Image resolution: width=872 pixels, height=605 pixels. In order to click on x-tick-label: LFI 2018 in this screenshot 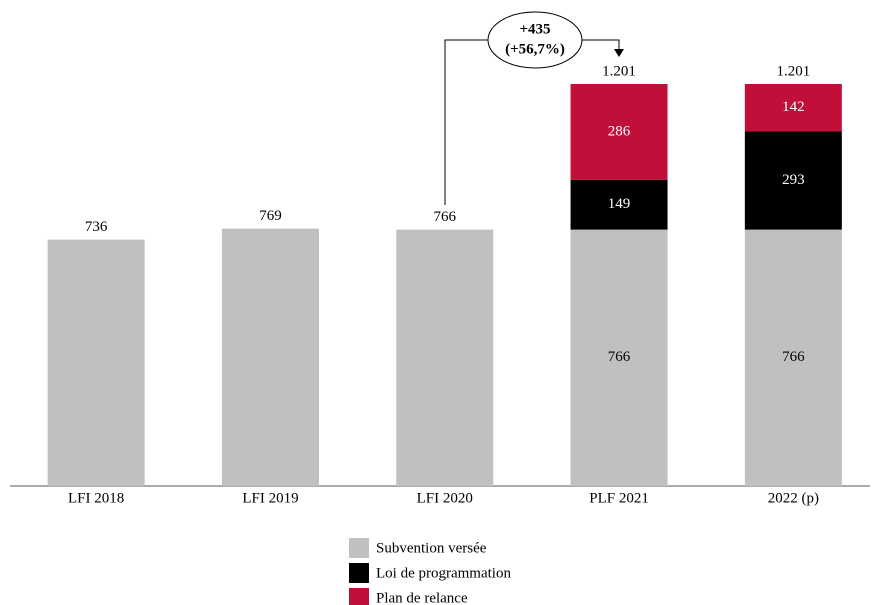, I will do `click(96, 498)`.